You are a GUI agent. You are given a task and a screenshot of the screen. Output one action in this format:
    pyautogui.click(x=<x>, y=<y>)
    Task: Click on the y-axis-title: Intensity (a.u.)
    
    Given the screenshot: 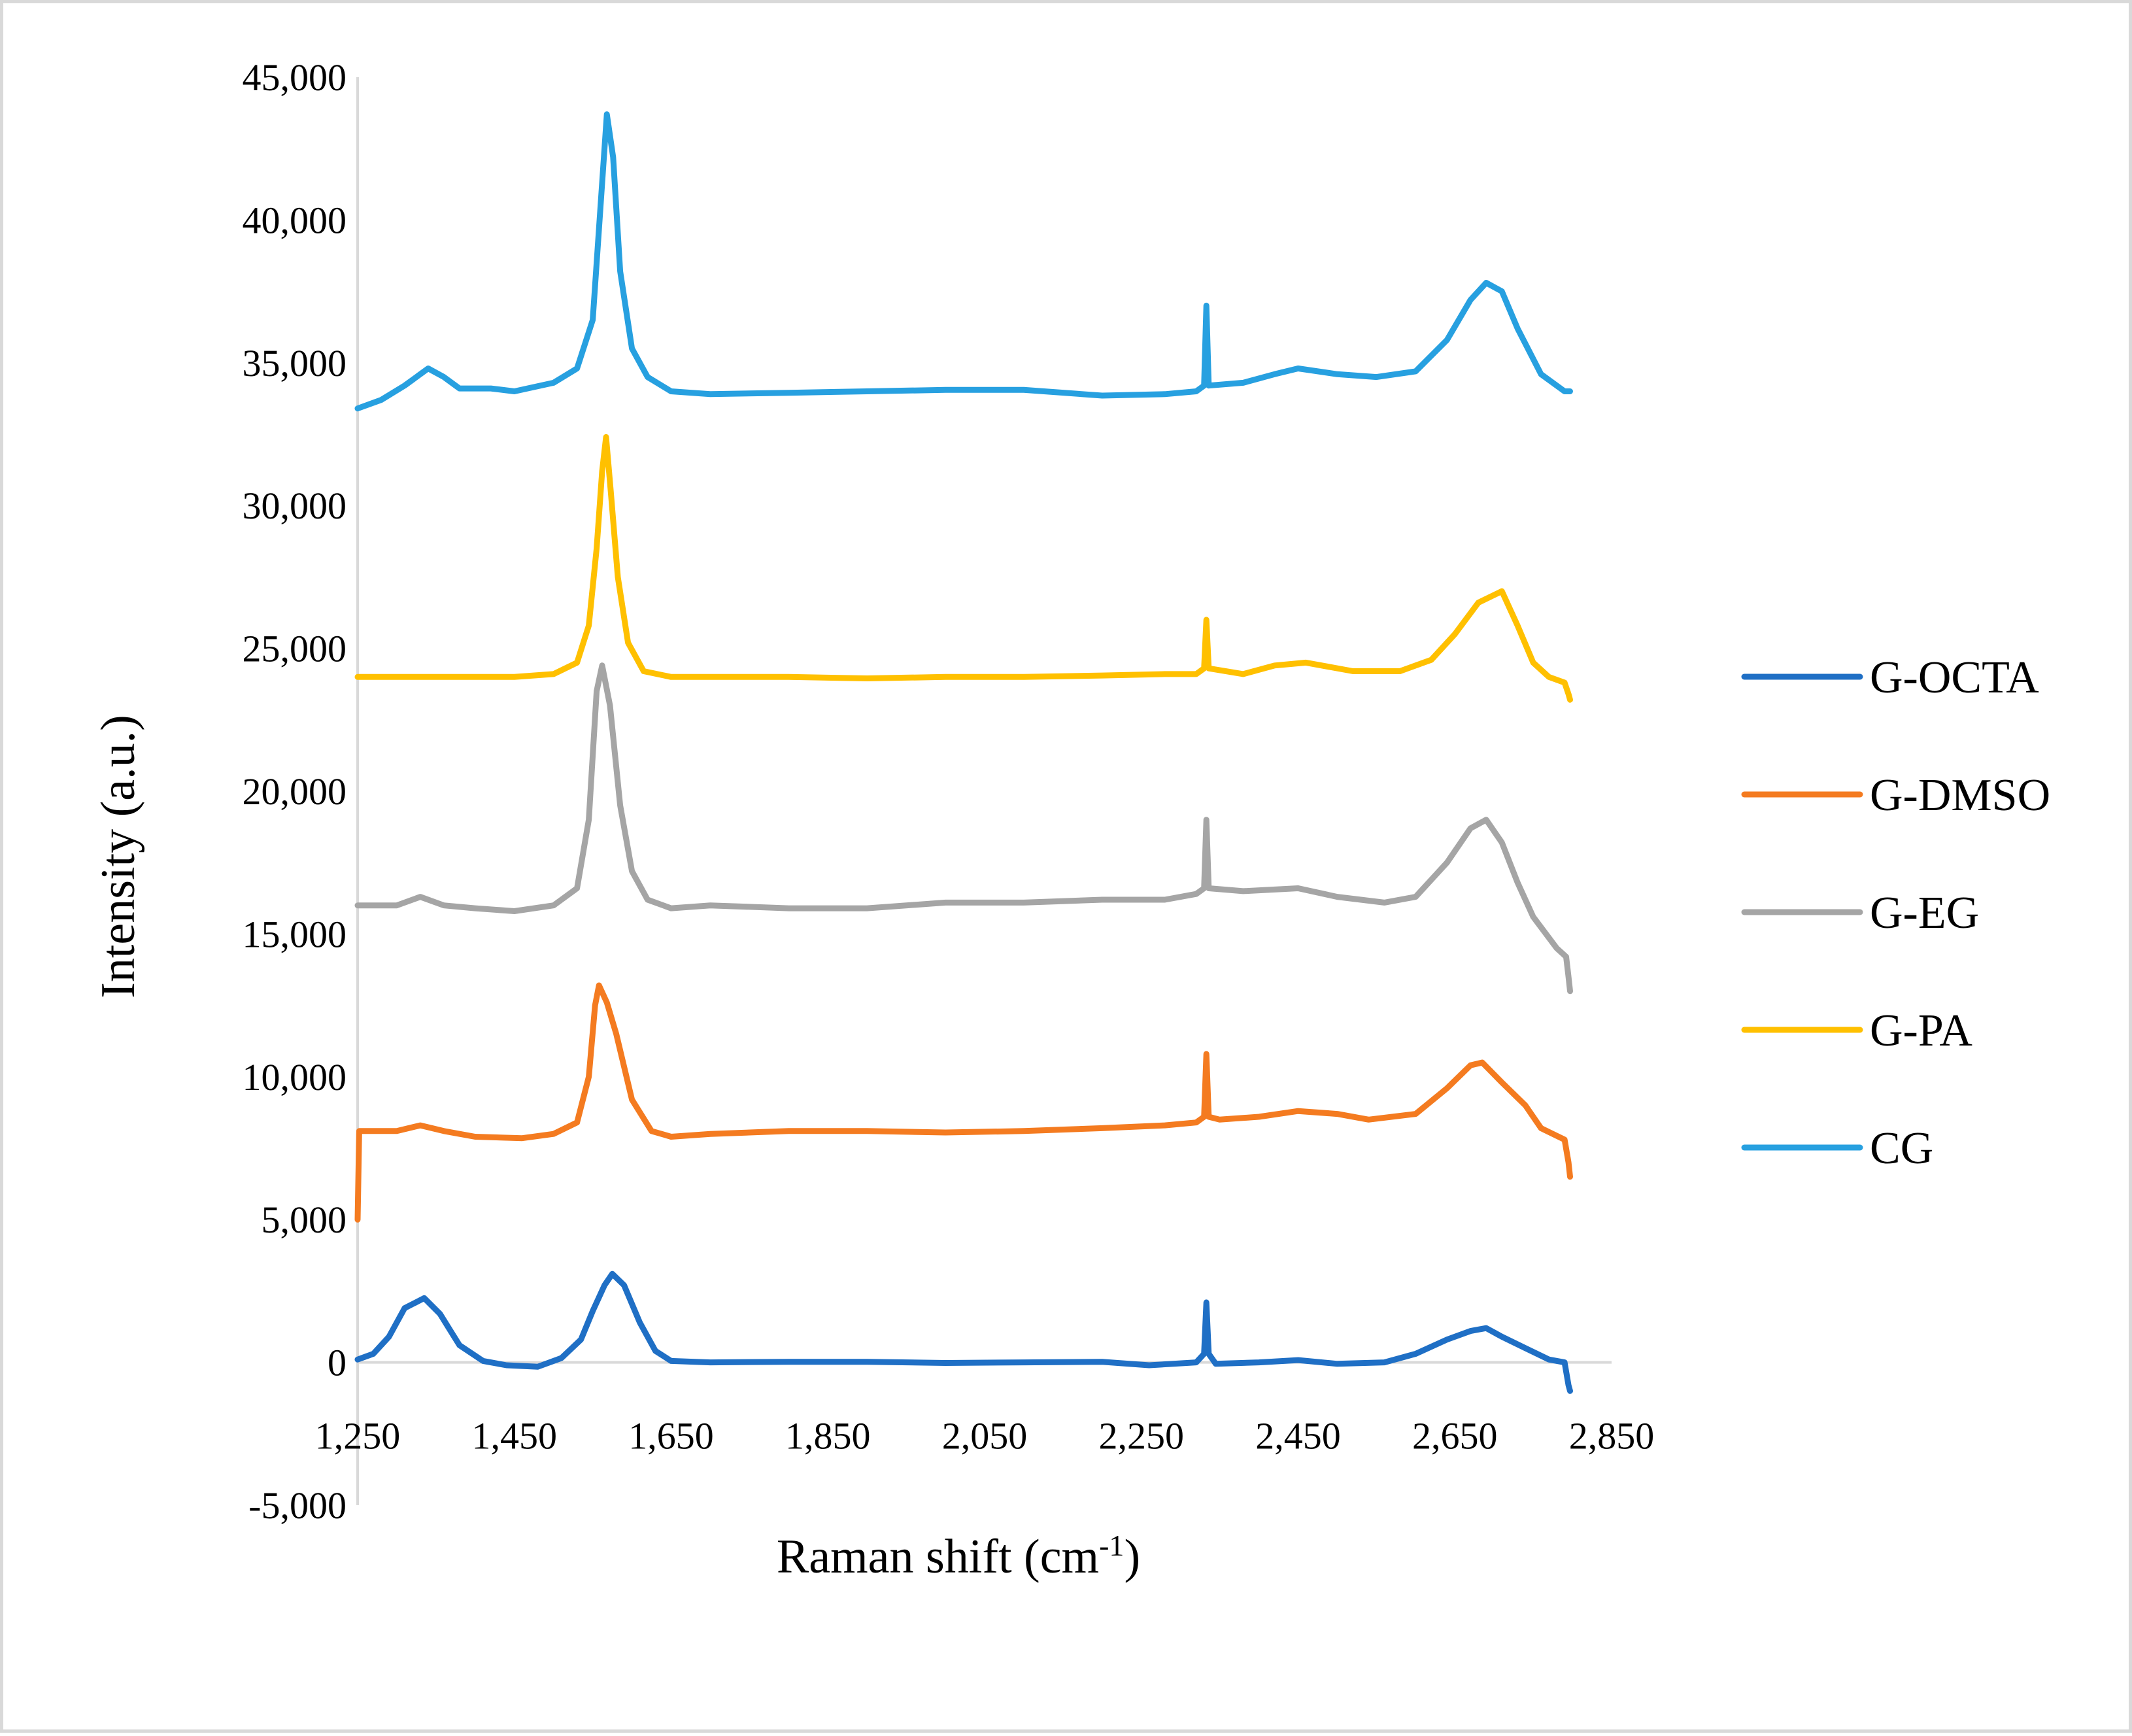 What is the action you would take?
    pyautogui.click(x=118, y=856)
    